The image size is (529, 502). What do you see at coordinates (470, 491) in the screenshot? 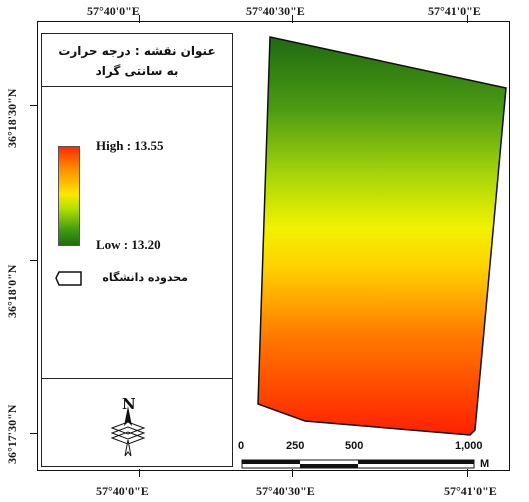
I see `coord-bottom-3: 57°41'0"E` at bounding box center [470, 491].